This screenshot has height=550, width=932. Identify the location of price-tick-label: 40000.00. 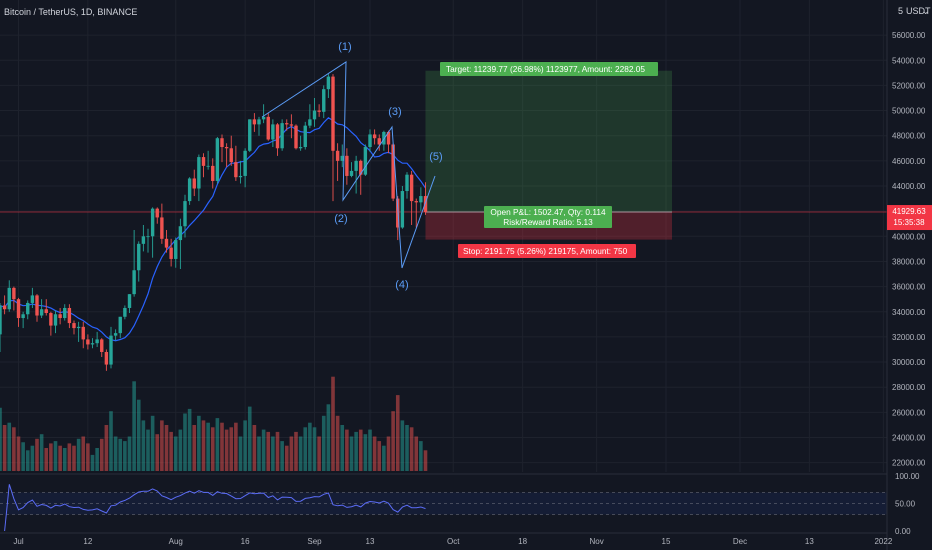
(909, 236).